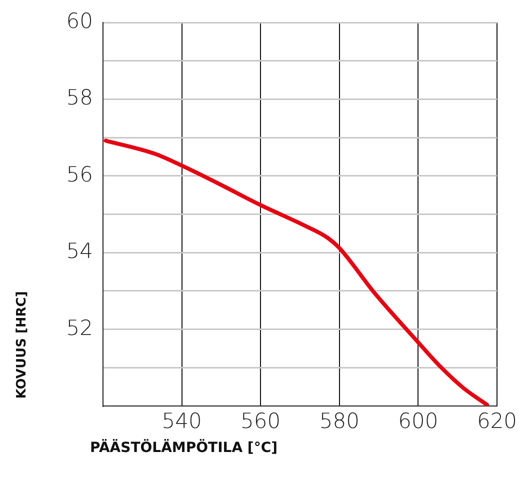 The height and width of the screenshot is (483, 526). I want to click on x-tick-label: 600, so click(418, 421).